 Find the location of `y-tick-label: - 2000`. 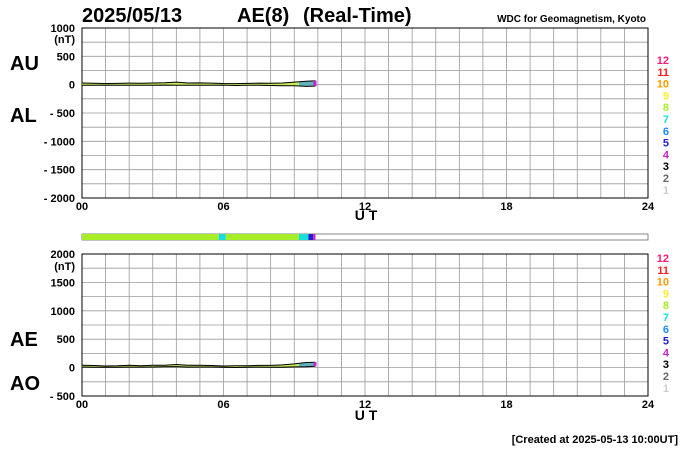

y-tick-label: - 2000 is located at coordinates (59, 199).